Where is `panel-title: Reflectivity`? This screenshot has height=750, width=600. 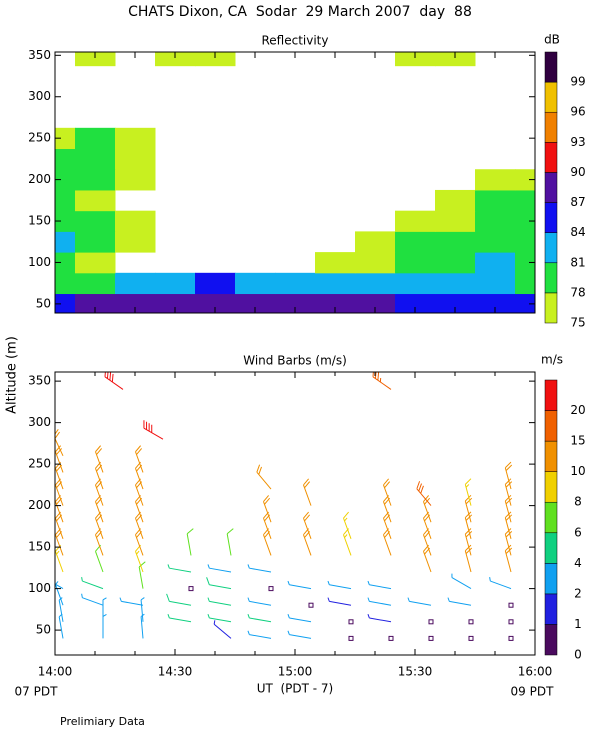
panel-title: Reflectivity is located at coordinates (294, 41).